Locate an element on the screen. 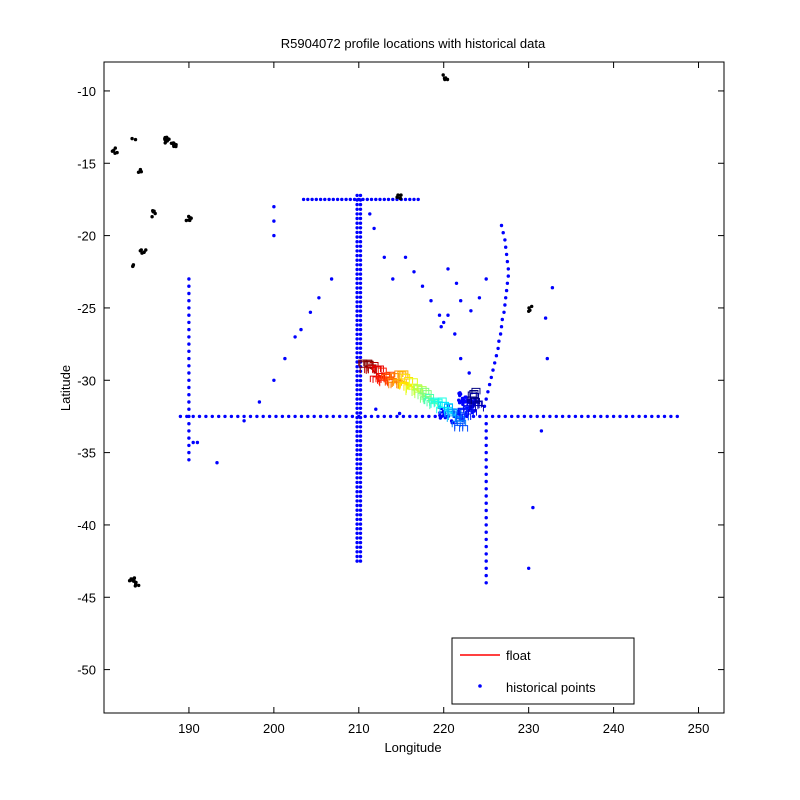 This screenshot has height=800, width=800. y-tick-label: -45 is located at coordinates (86, 597).